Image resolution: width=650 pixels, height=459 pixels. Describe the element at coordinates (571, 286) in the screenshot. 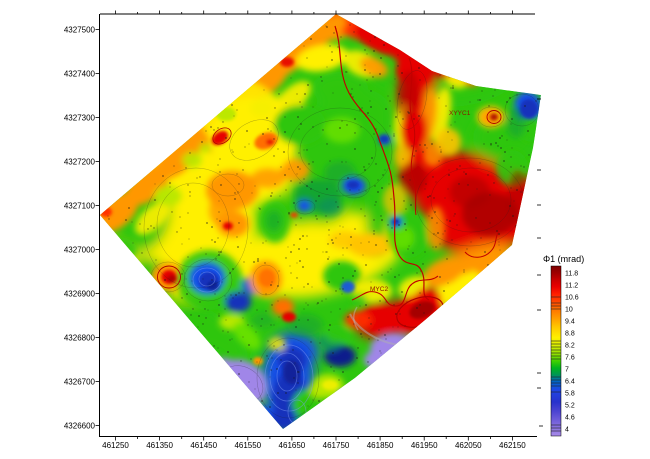

I see `svg-text: 11.2` at that location.